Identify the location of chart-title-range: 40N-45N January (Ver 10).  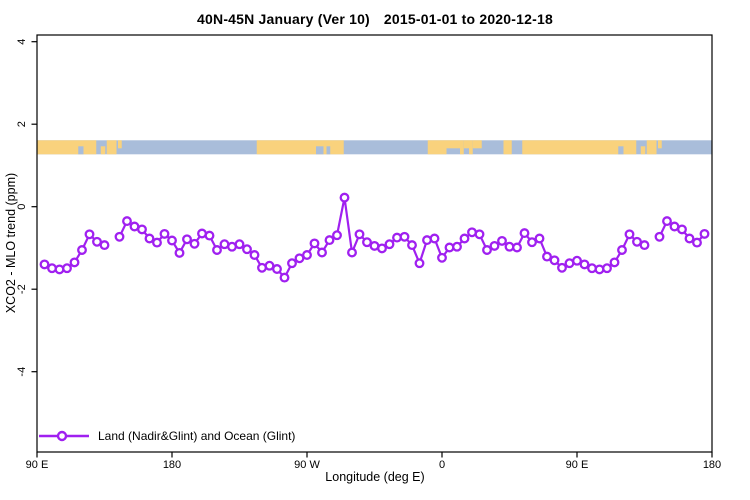
(283, 19).